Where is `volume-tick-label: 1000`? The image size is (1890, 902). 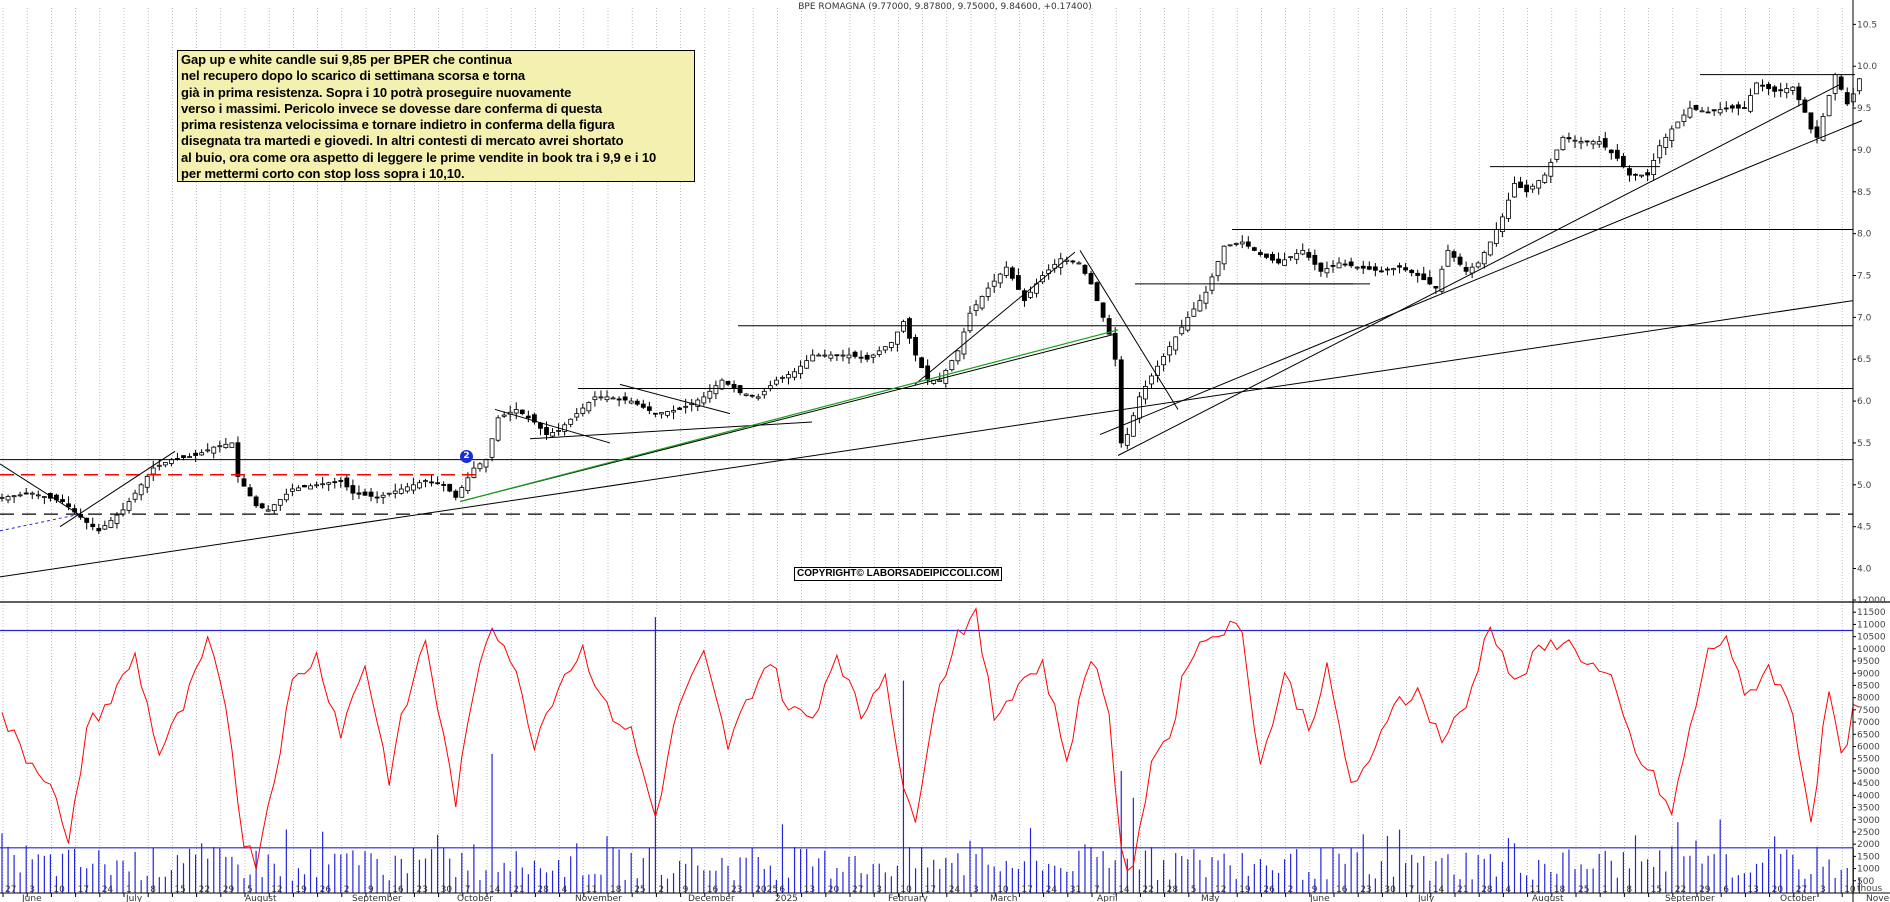 volume-tick-label: 1000 is located at coordinates (1868, 870).